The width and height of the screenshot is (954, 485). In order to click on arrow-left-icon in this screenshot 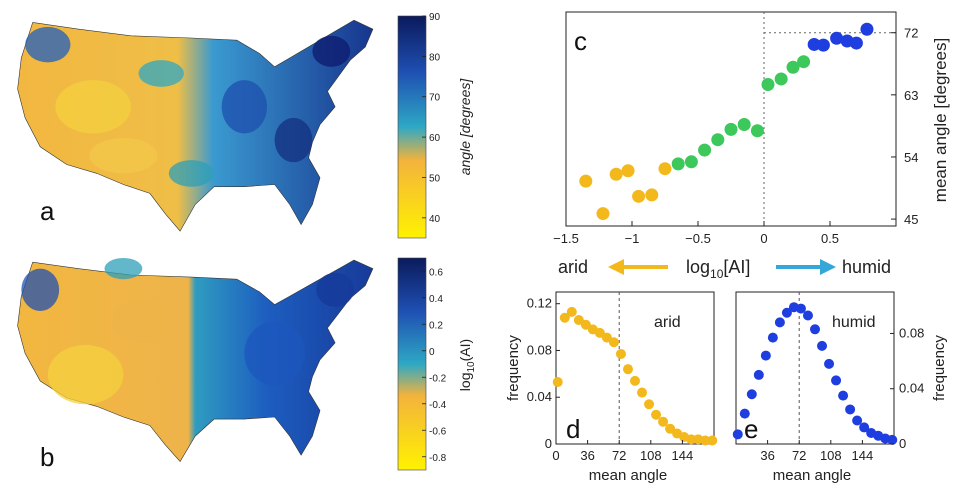, I will do `click(638, 267)`.